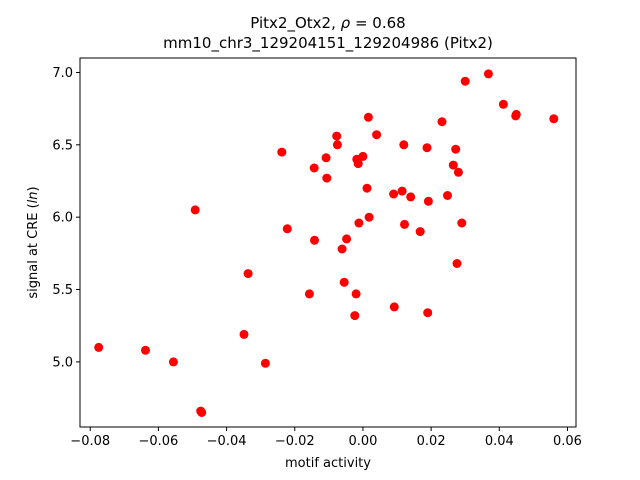  I want to click on y-tick-label: 5.5, so click(62, 290).